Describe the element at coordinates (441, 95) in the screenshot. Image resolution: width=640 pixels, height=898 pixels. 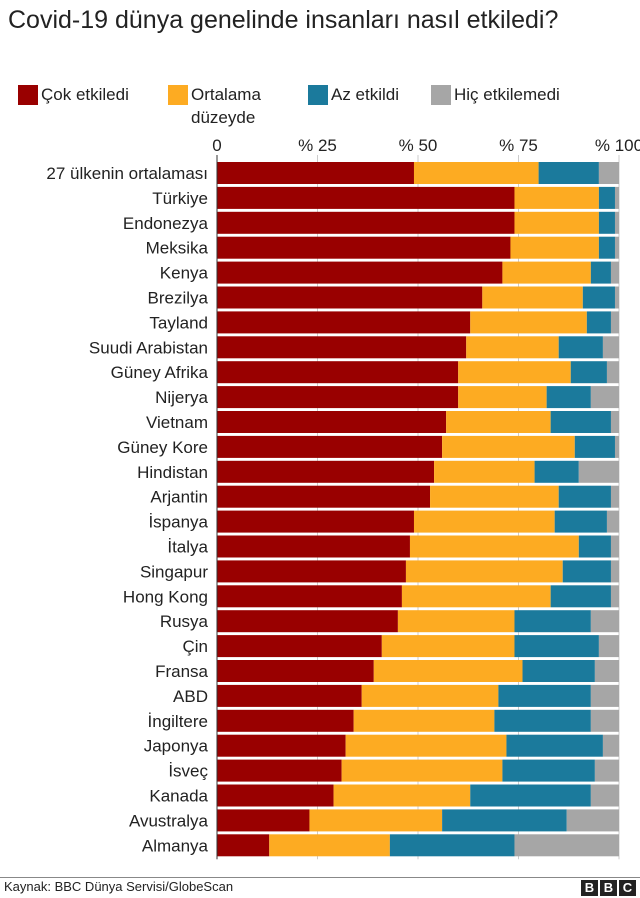
I see `legend-swatch-hic-etkilemedi` at that location.